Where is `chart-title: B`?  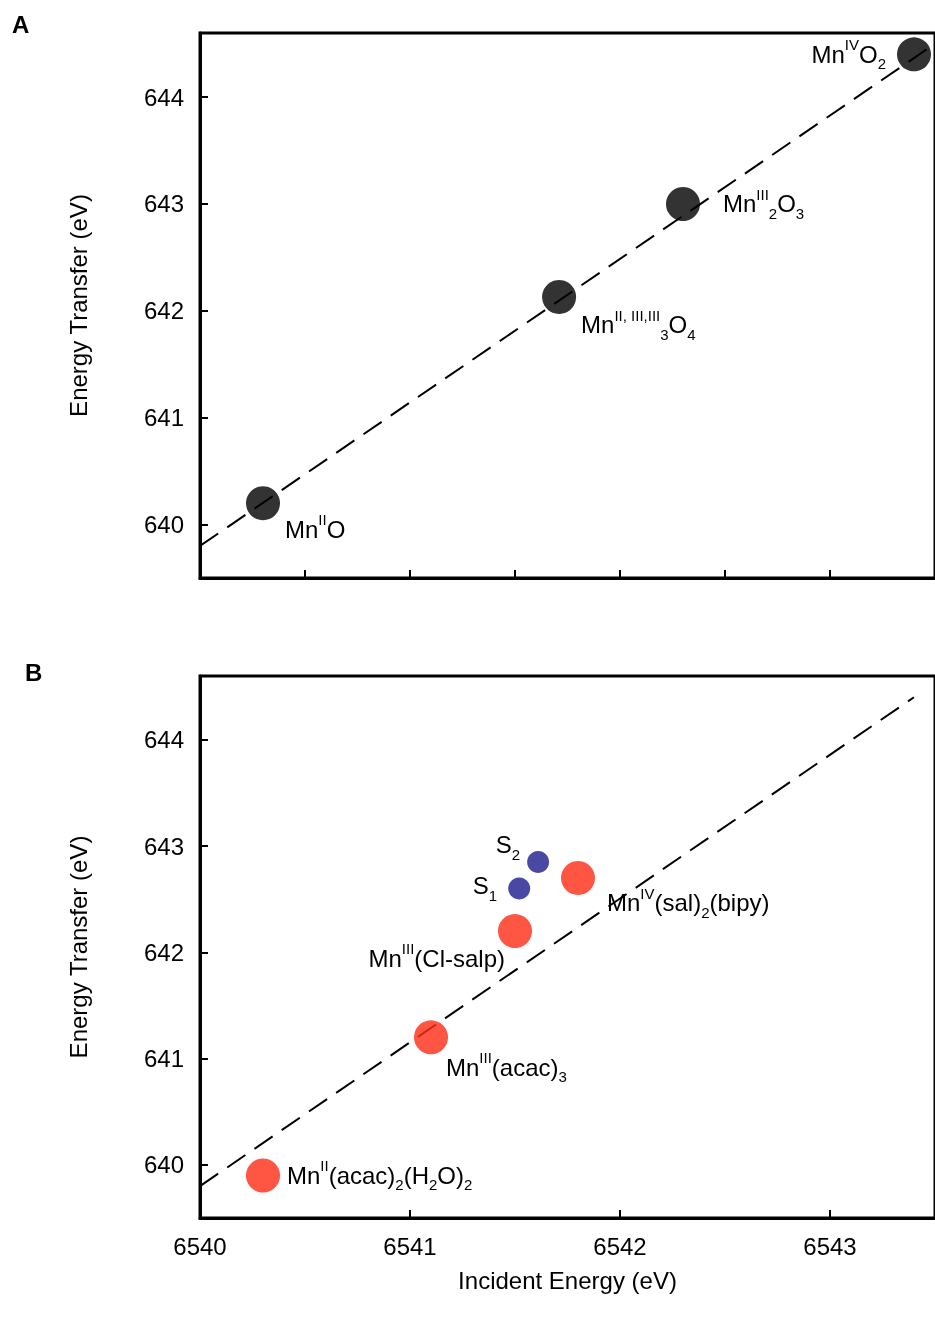 chart-title: B is located at coordinates (34, 672).